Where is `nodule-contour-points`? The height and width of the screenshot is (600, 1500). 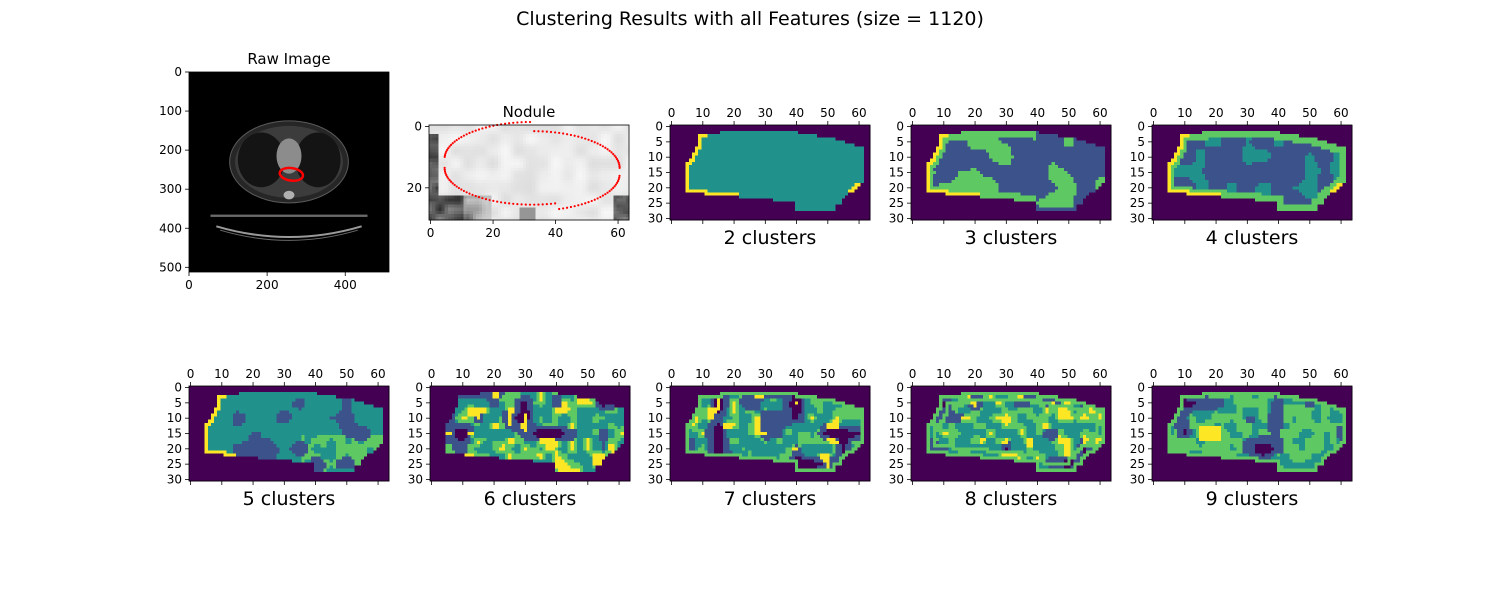
nodule-contour-points is located at coordinates (532, 165).